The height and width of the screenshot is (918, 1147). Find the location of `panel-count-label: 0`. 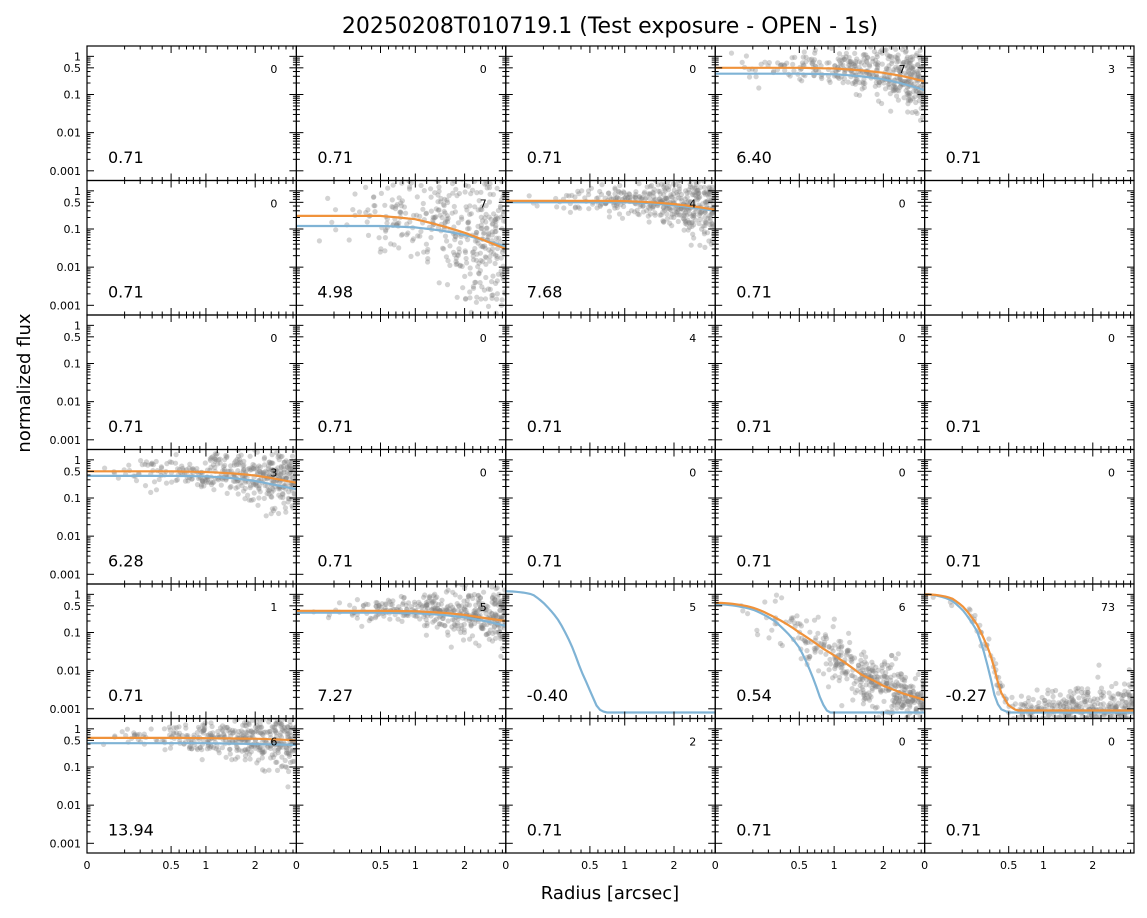

panel-count-label: 0 is located at coordinates (902, 204).